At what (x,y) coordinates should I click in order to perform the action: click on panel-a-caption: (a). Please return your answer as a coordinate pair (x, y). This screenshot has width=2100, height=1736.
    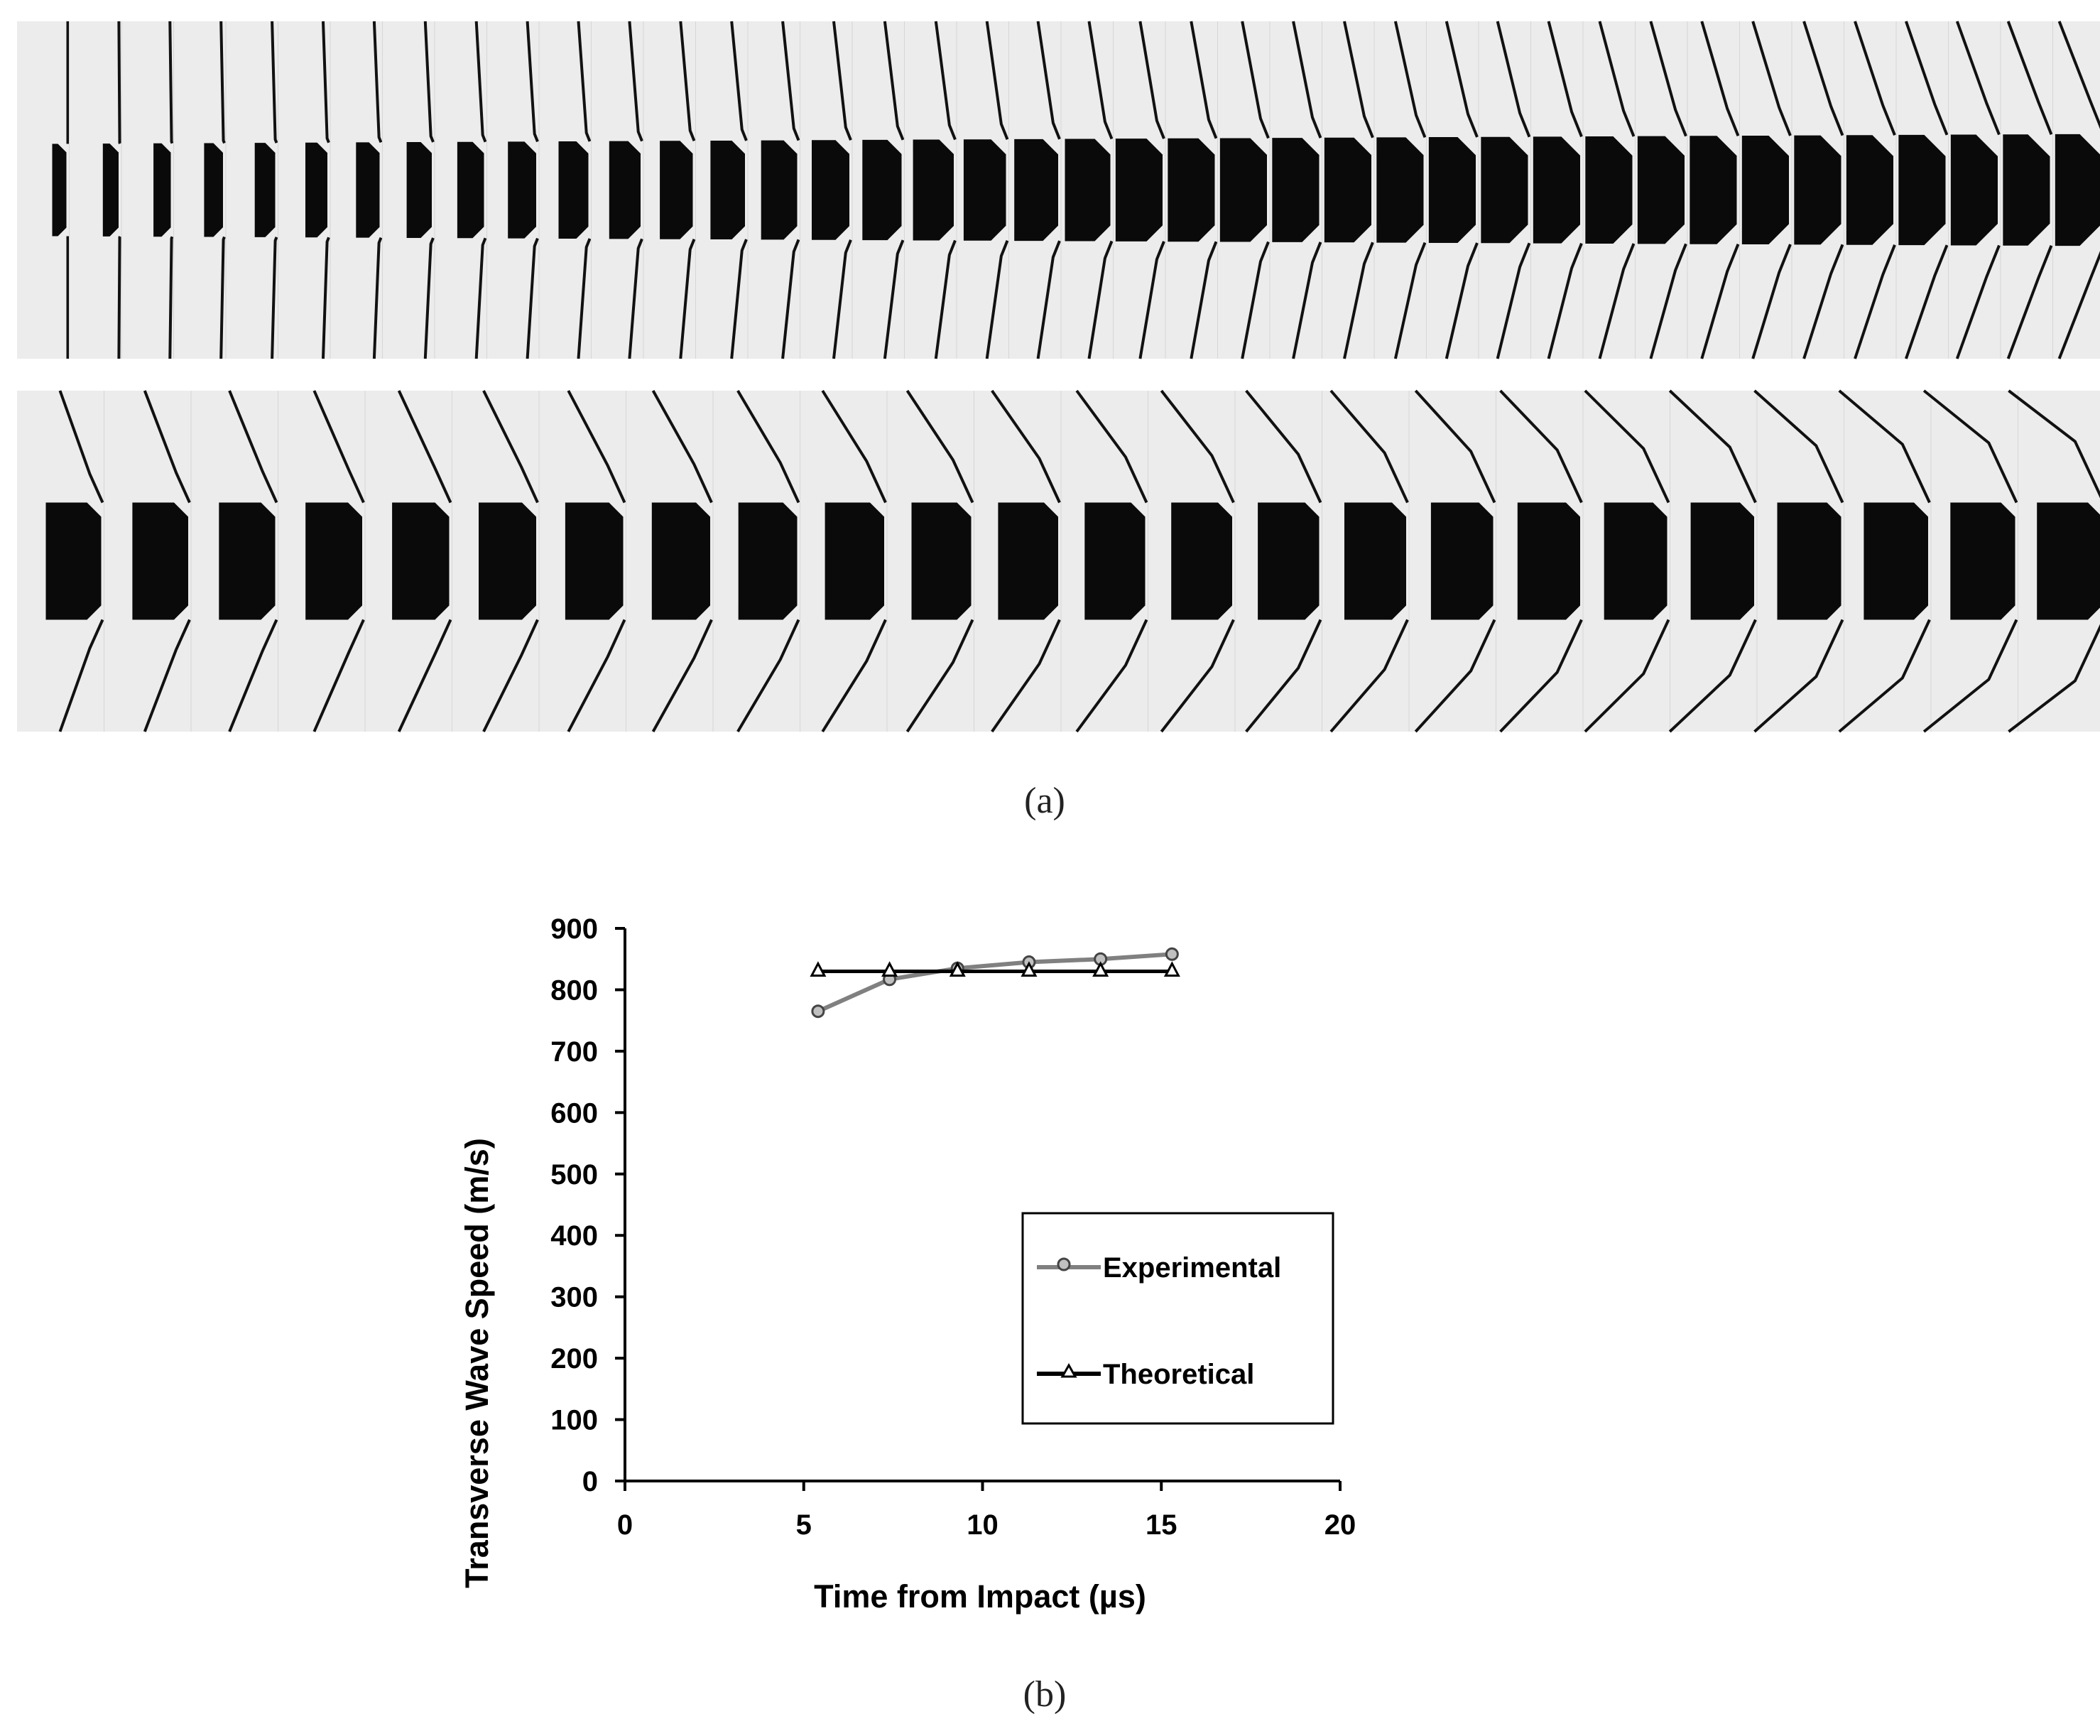
    Looking at the image, I should click on (1044, 801).